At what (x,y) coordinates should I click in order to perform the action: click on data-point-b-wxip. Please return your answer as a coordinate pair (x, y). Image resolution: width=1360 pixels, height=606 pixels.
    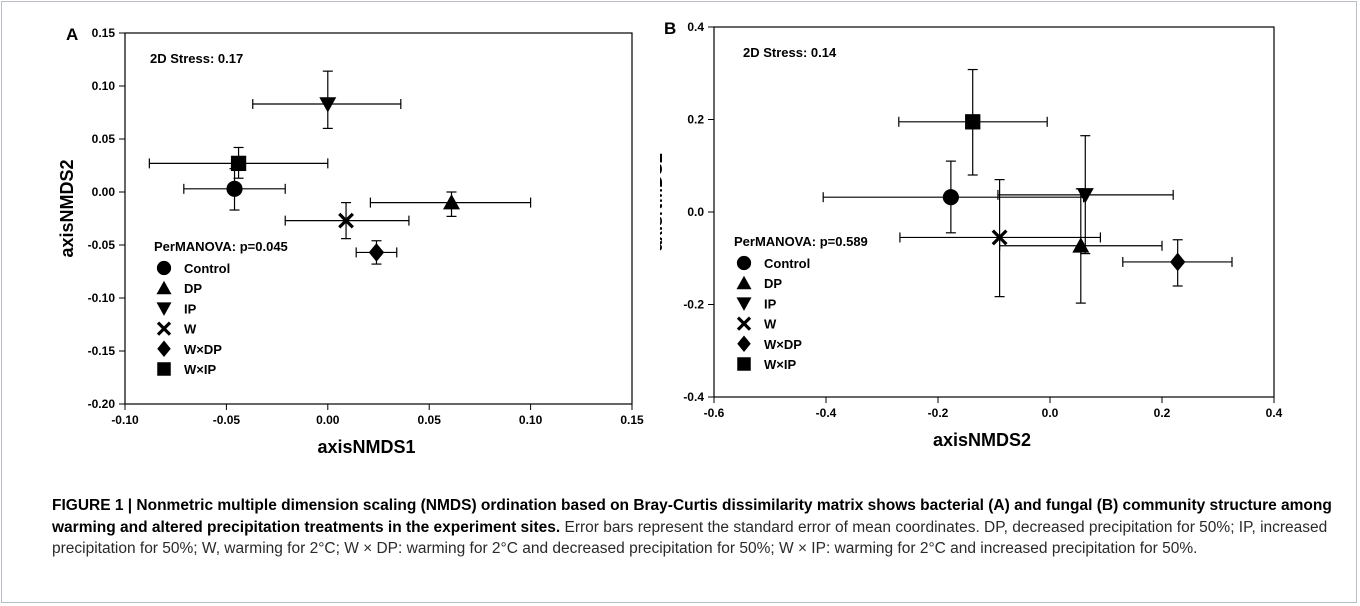
    Looking at the image, I should click on (973, 122).